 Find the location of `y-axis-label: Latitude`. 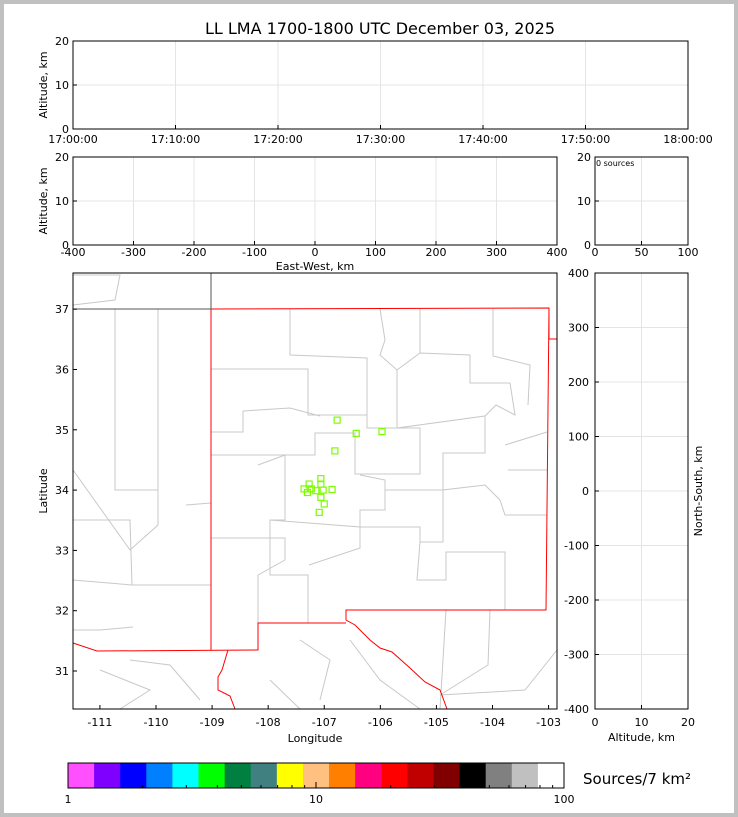

y-axis-label: Latitude is located at coordinates (43, 491).